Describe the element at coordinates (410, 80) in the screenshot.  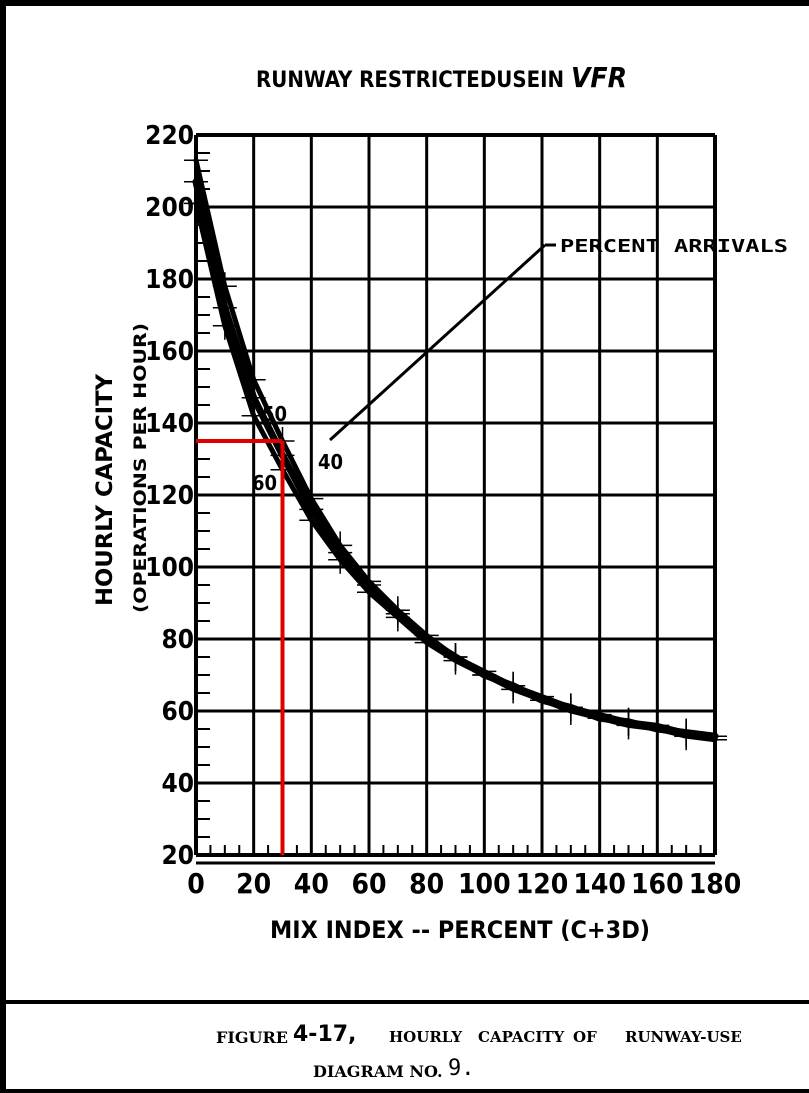
I see `chart-title-text: RUNWAY RESTRICTEDUSEIN` at that location.